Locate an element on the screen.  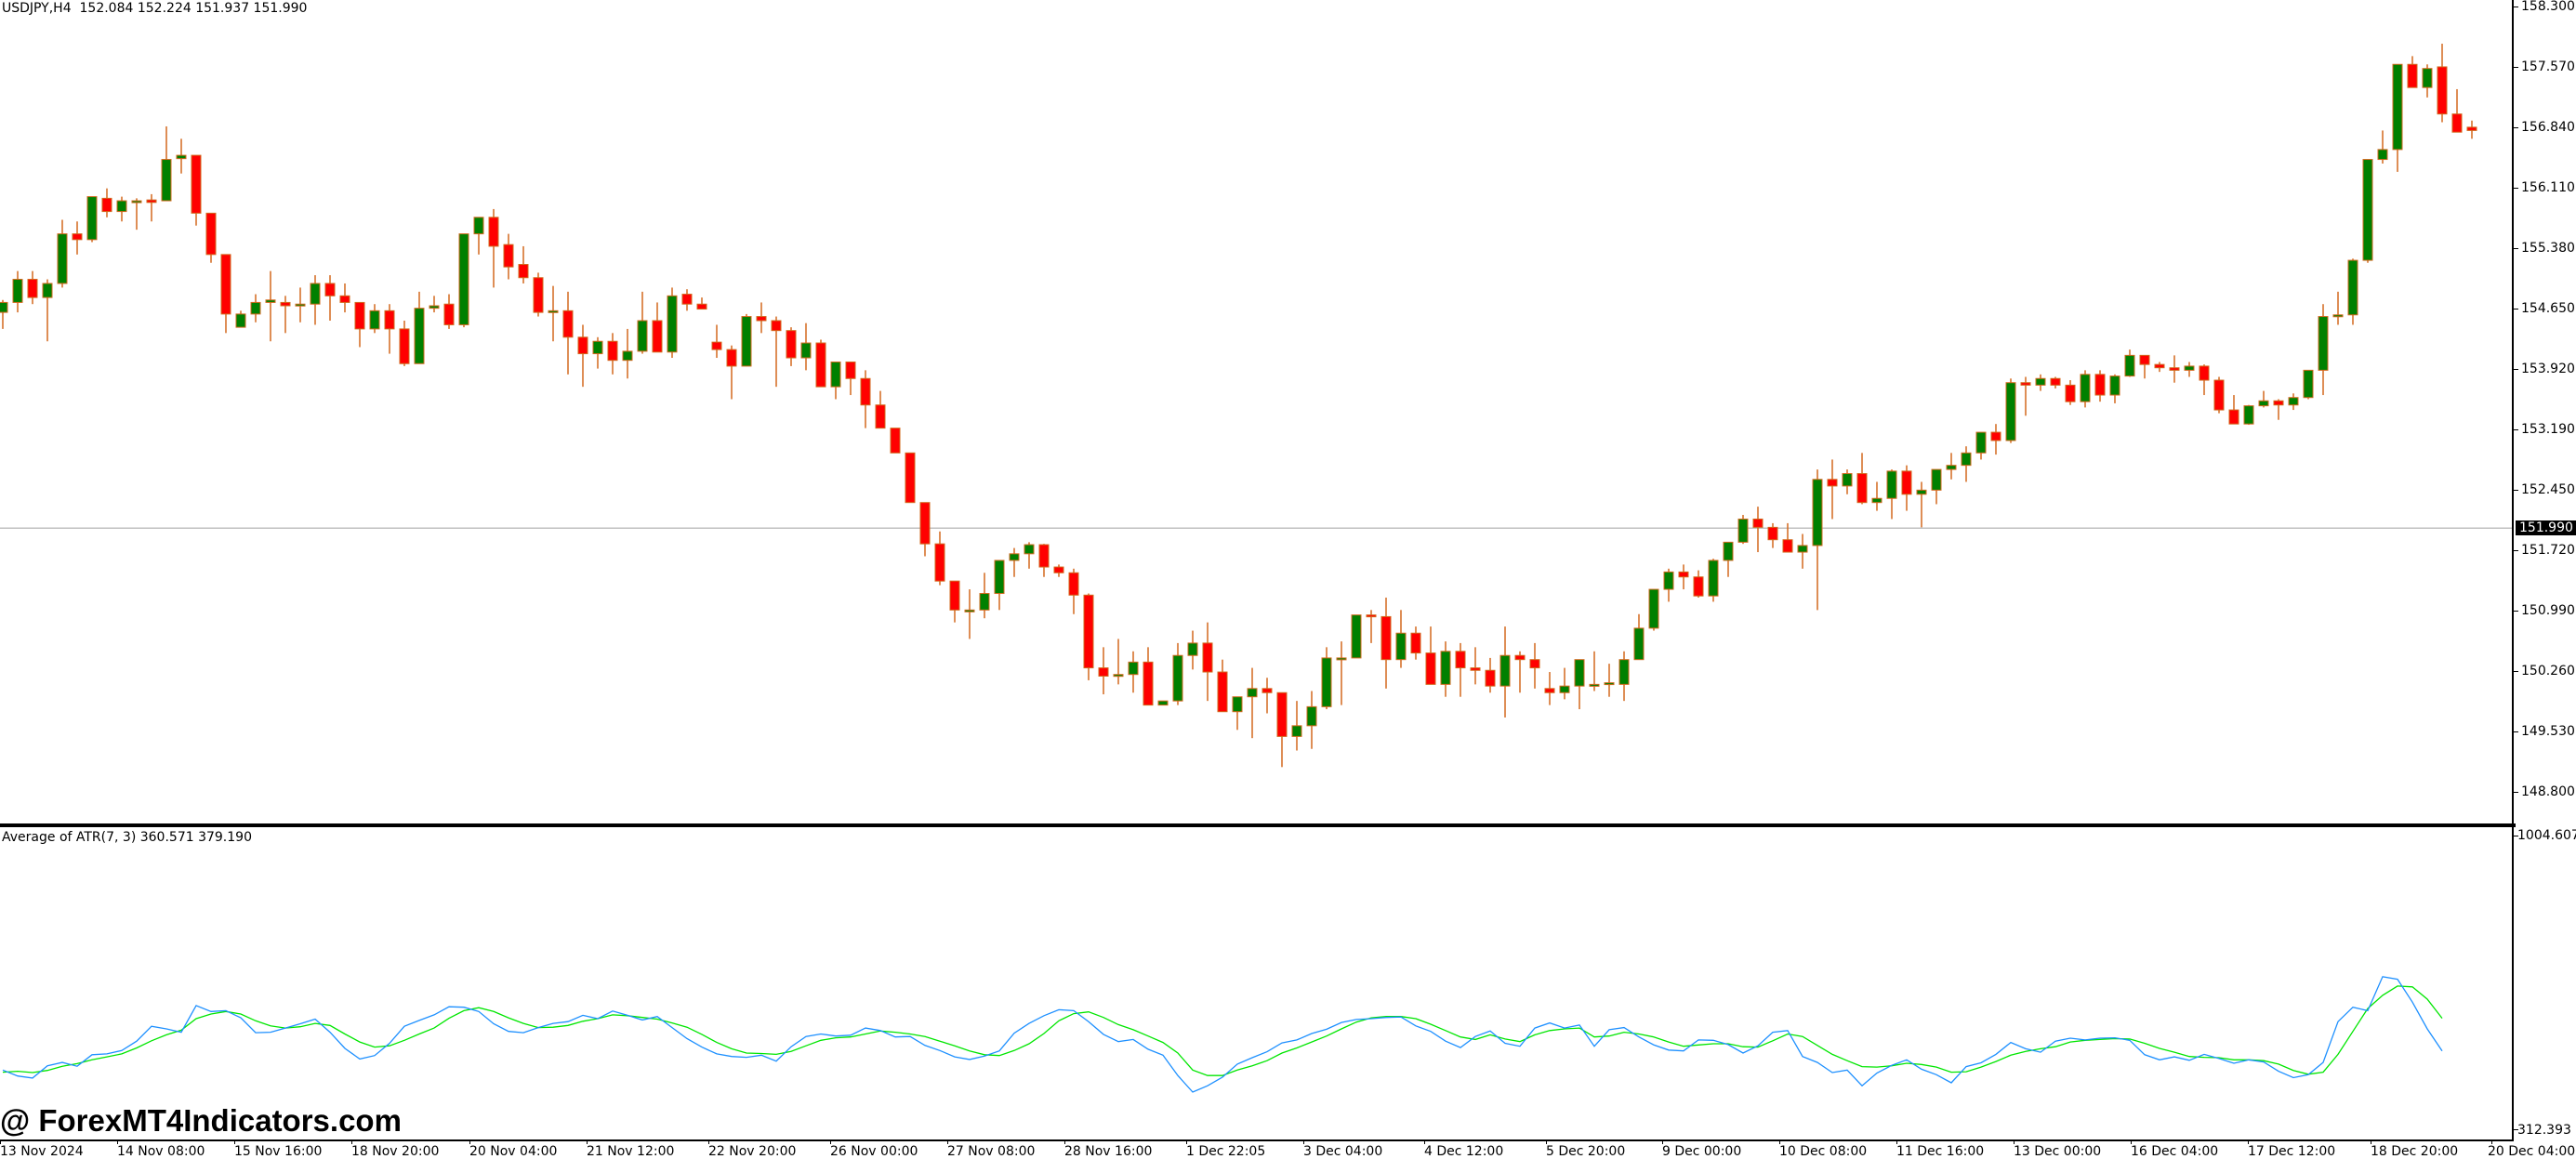
time-label: 20 Nov 04:00 is located at coordinates (513, 1151).